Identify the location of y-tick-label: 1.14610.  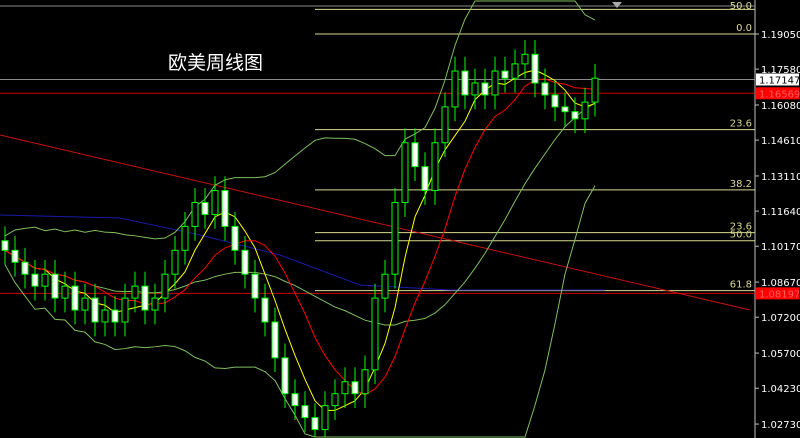
(780, 141).